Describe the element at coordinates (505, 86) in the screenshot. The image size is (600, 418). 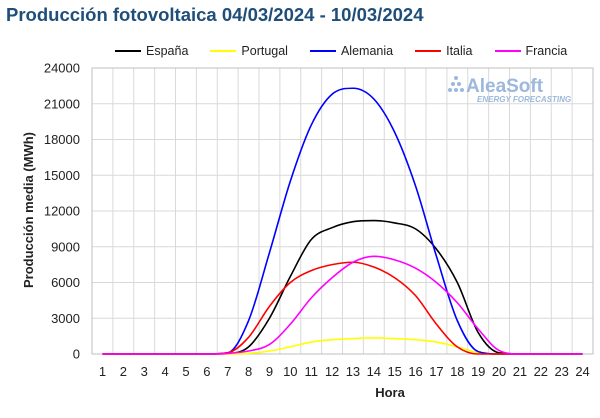
I see `logo-brand: AleaSoft` at that location.